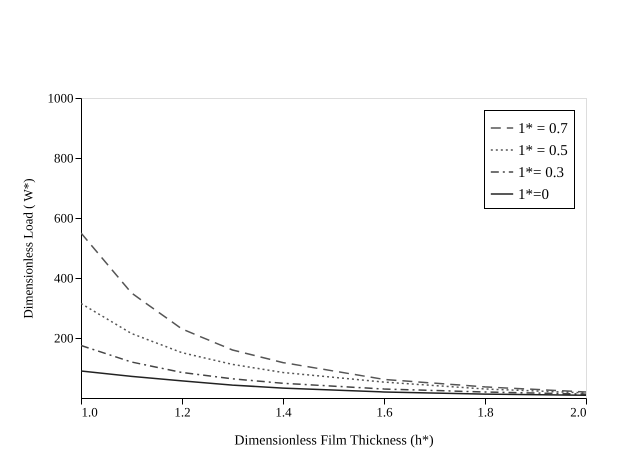  I want to click on y-tick-label: 600, so click(64, 218).